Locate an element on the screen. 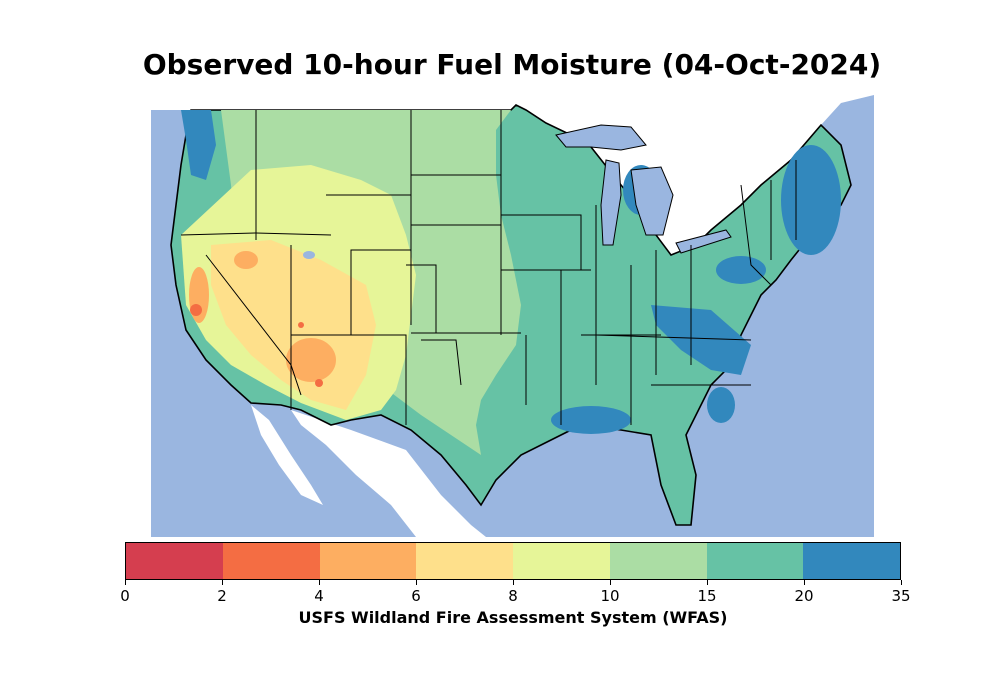 Image resolution: width=1000 pixels, height=700 pixels. colorbar-tick-label: 35 is located at coordinates (901, 596).